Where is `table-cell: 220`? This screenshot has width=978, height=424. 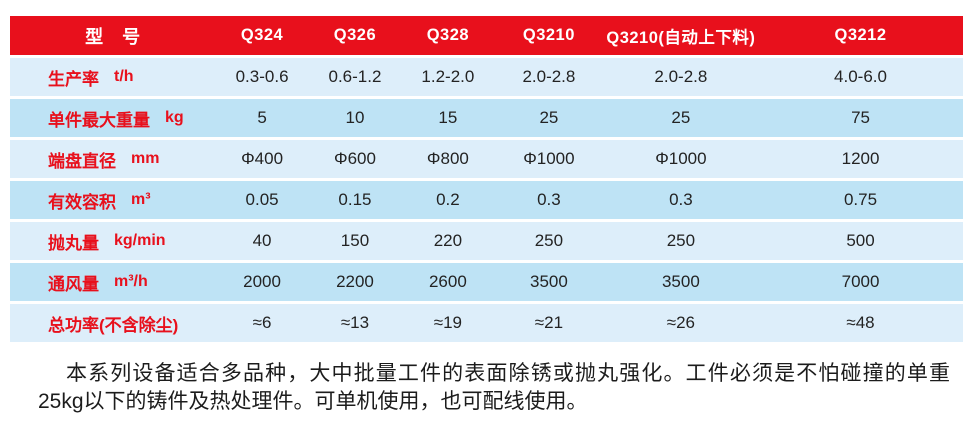
table-cell: 220 is located at coordinates (448, 240).